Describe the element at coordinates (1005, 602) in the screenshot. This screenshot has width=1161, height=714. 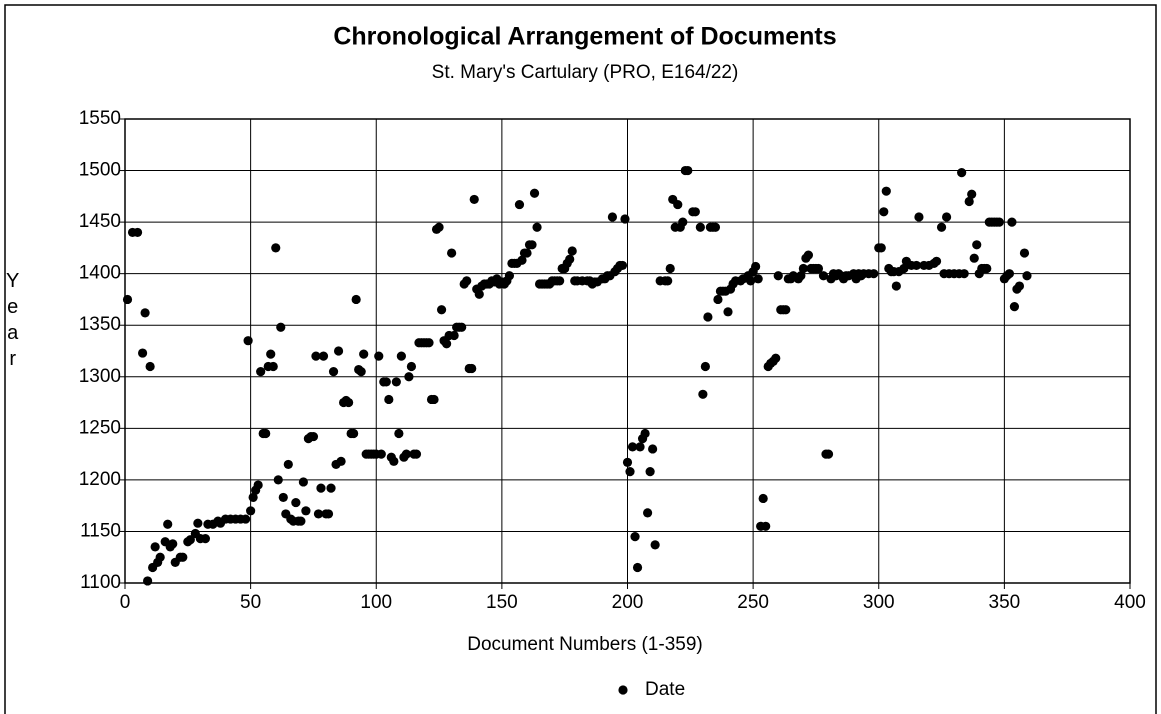
I see `x-tick-label: 350` at that location.